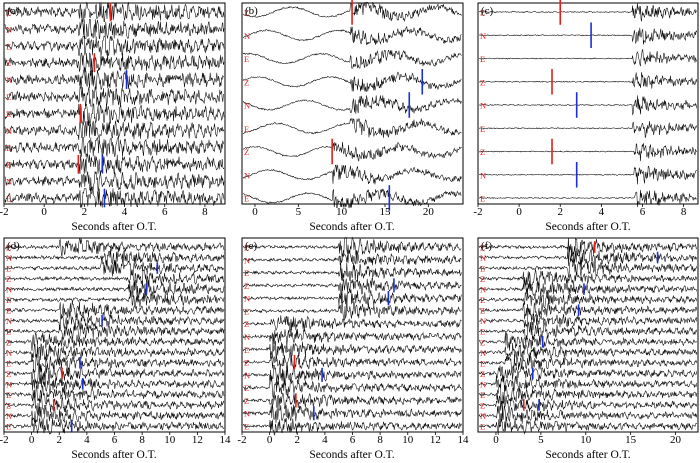 The height and width of the screenshot is (463, 700). What do you see at coordinates (343, 211) in the screenshot?
I see `panel-b-ticks: 0 5 10 15 20` at bounding box center [343, 211].